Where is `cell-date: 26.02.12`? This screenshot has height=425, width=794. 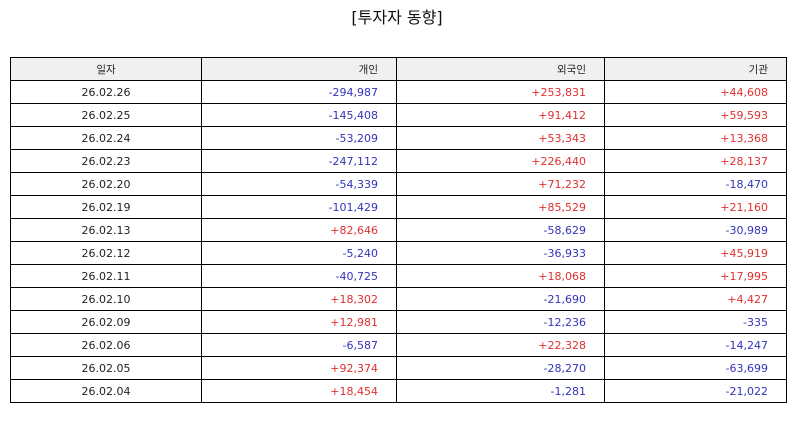 cell-date: 26.02.12 is located at coordinates (106, 253).